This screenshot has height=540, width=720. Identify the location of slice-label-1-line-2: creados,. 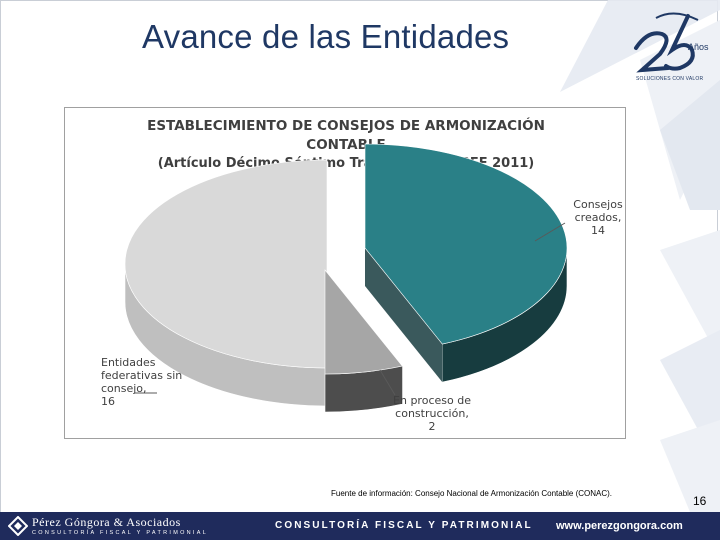
(598, 217).